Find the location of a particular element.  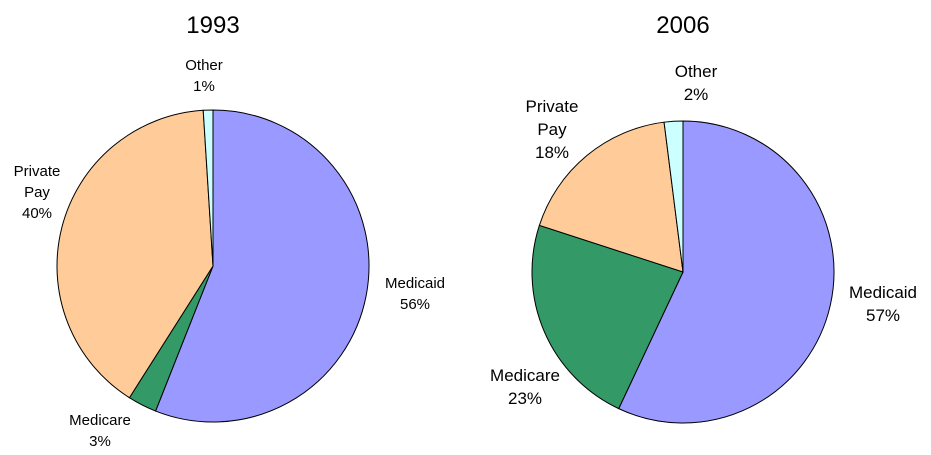

slice-value-label: 57% is located at coordinates (883, 315).